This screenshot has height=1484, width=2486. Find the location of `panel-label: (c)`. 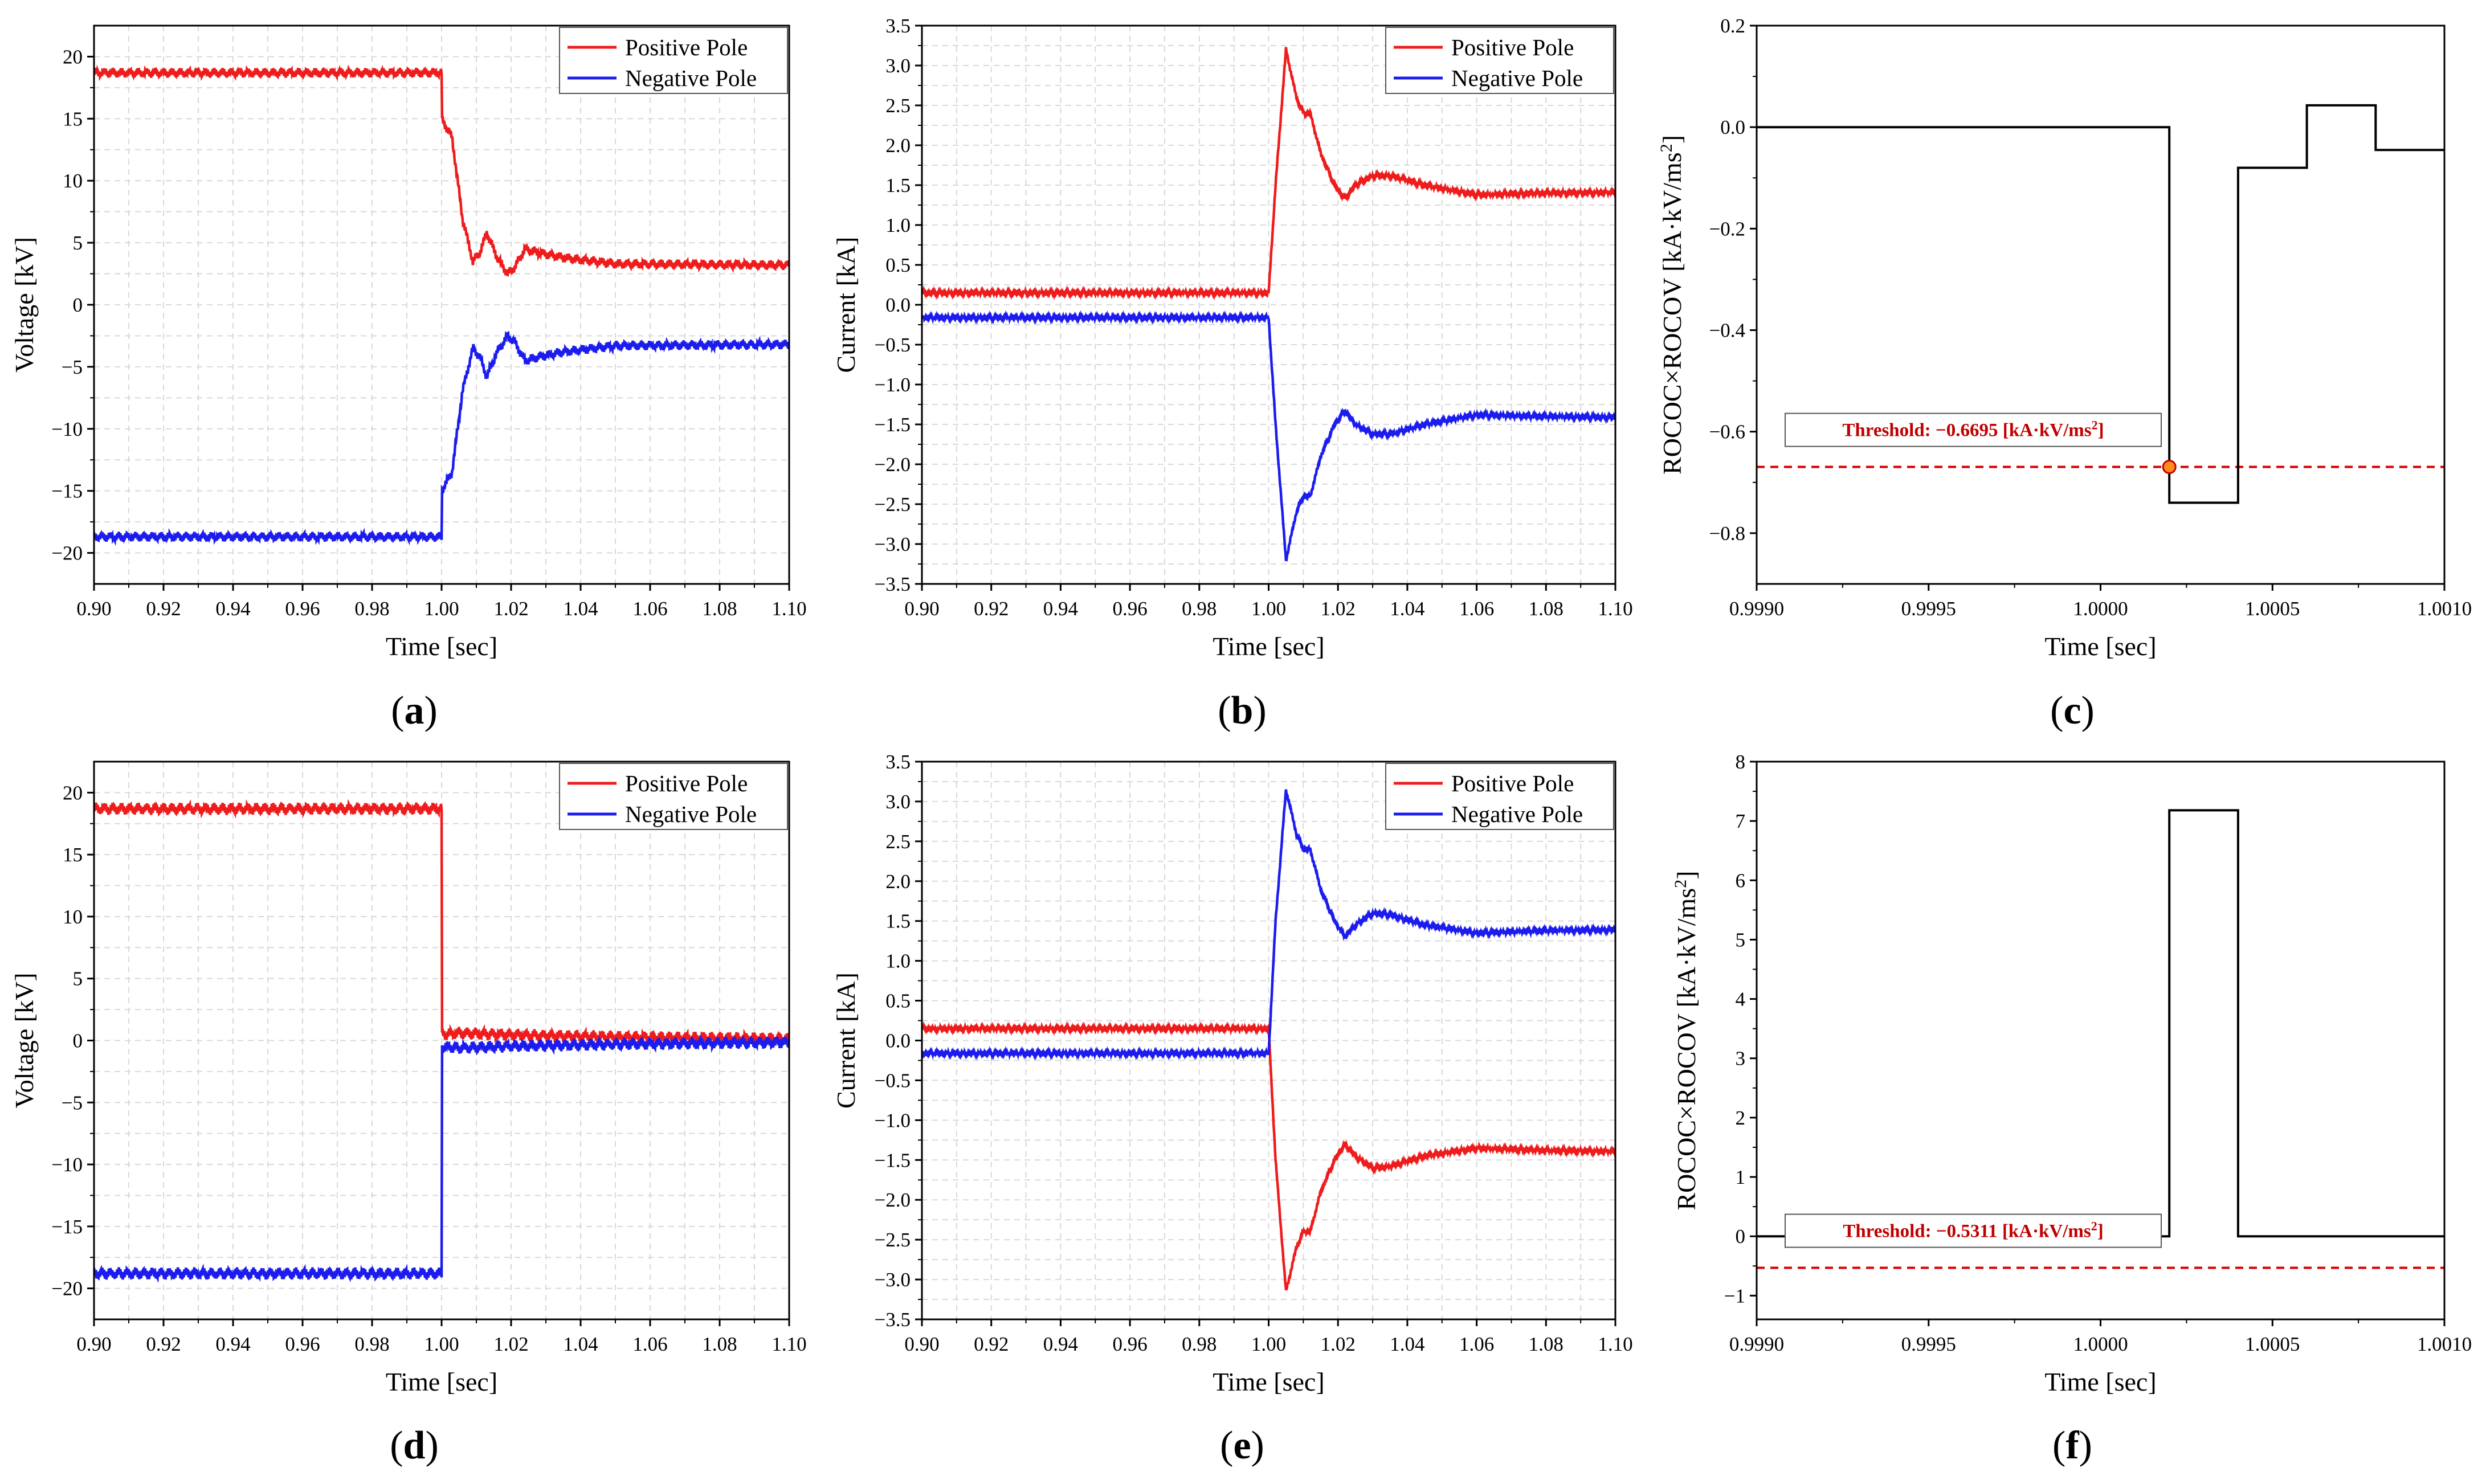

panel-label: (c) is located at coordinates (2072, 711).